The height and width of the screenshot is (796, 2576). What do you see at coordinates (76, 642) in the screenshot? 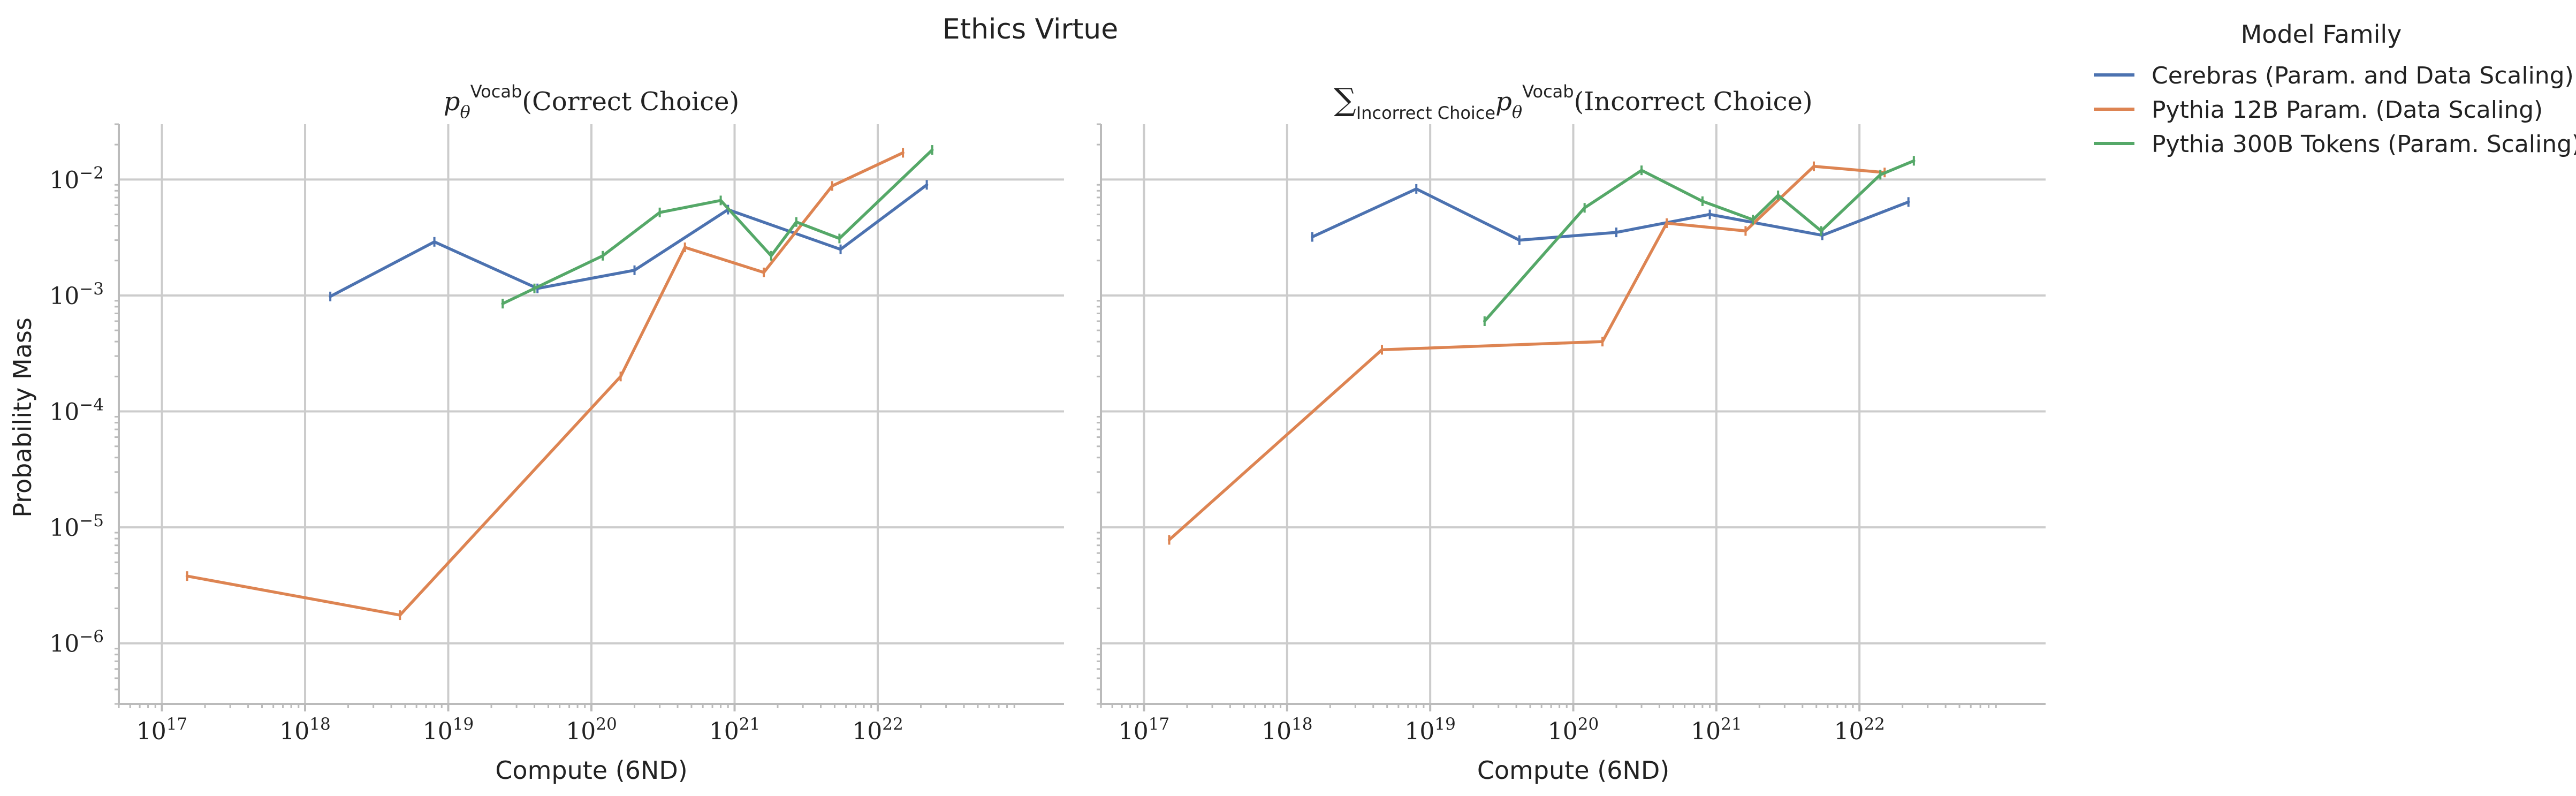
I see `y-tick-label: 10⁻⁶` at bounding box center [76, 642].